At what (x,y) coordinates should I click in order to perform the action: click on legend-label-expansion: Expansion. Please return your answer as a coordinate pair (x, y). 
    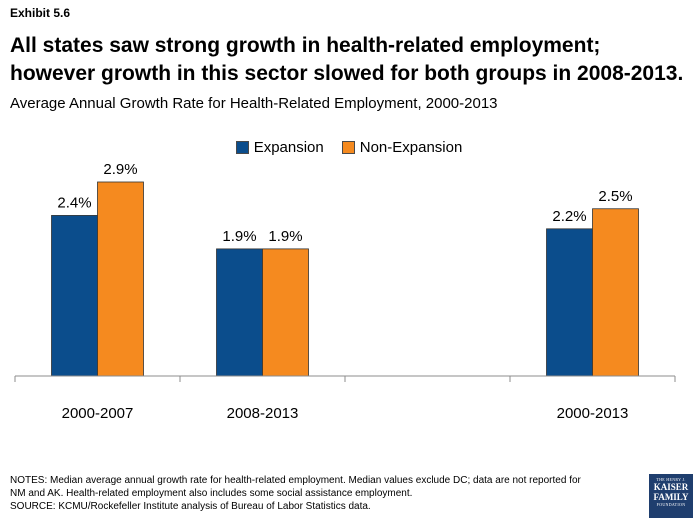
    Looking at the image, I should click on (288, 147).